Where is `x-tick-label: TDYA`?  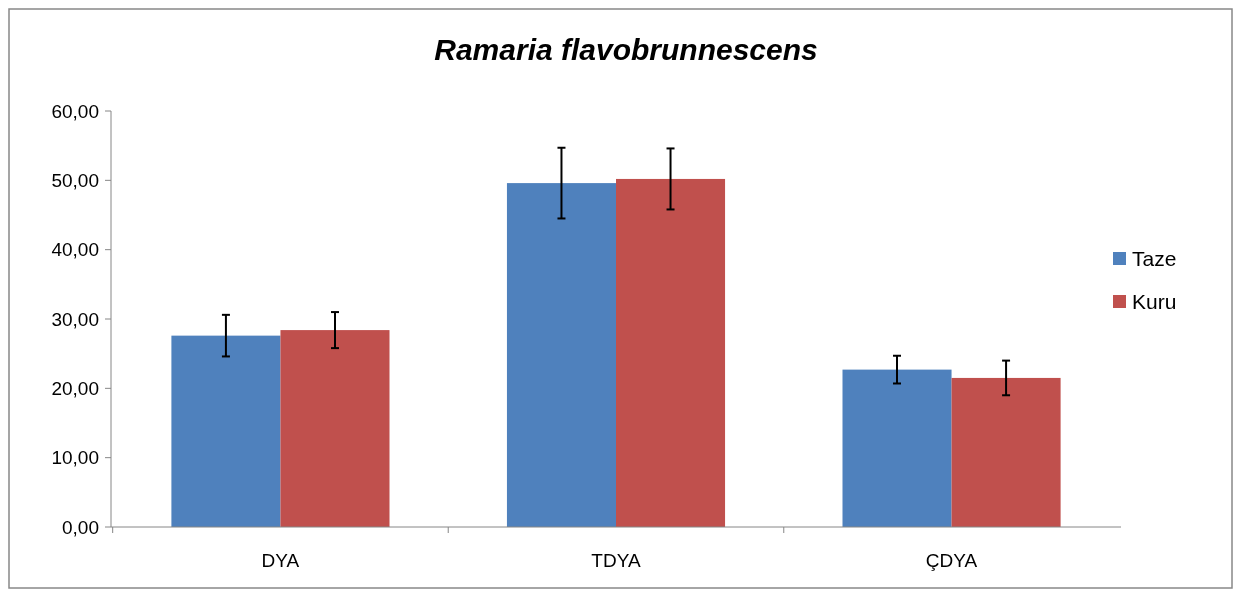
x-tick-label: TDYA is located at coordinates (616, 560).